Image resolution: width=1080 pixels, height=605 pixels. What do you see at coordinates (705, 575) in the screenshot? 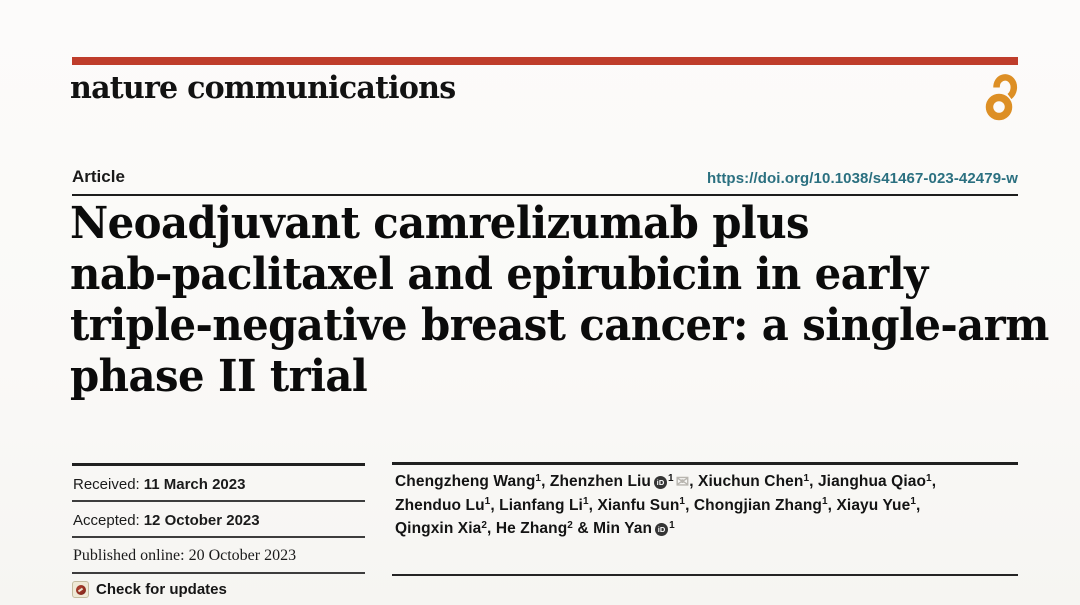
I see `authors-bottom-rule` at bounding box center [705, 575].